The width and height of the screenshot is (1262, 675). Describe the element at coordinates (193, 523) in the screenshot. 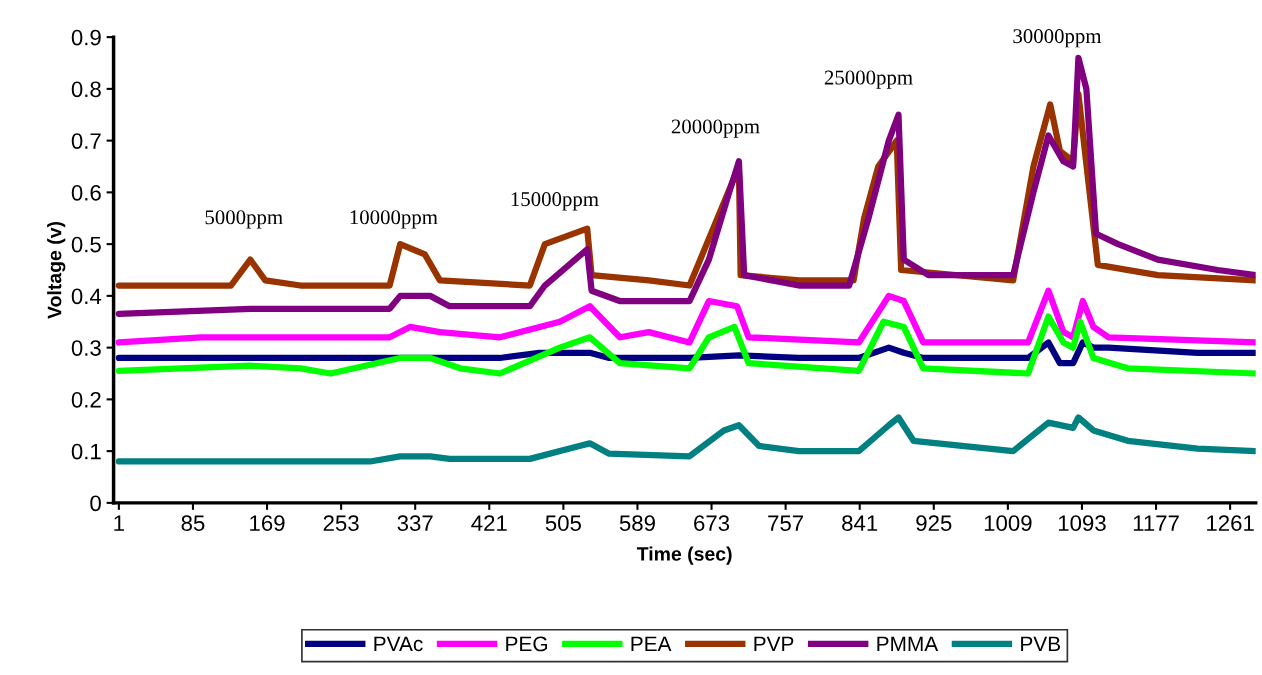

I see `x-tick-label: 85` at that location.